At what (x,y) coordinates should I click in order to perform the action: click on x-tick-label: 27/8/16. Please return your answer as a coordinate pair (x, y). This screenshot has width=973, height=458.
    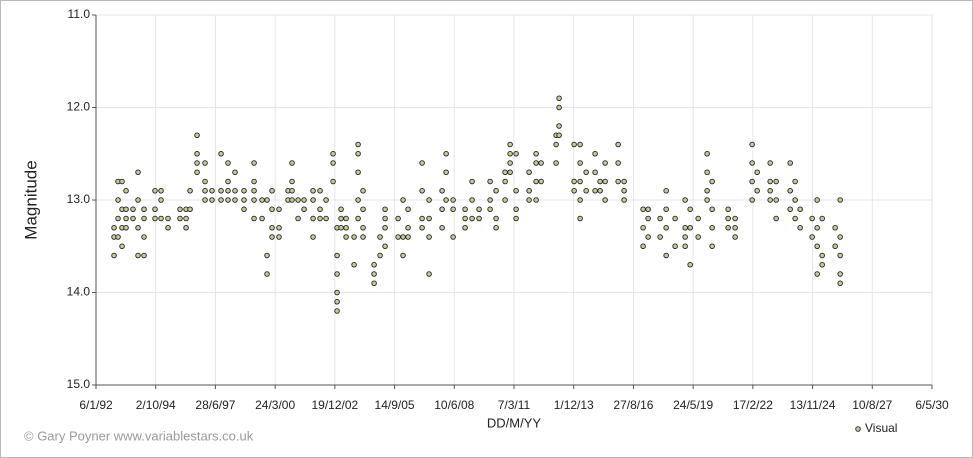
    Looking at the image, I should click on (633, 405).